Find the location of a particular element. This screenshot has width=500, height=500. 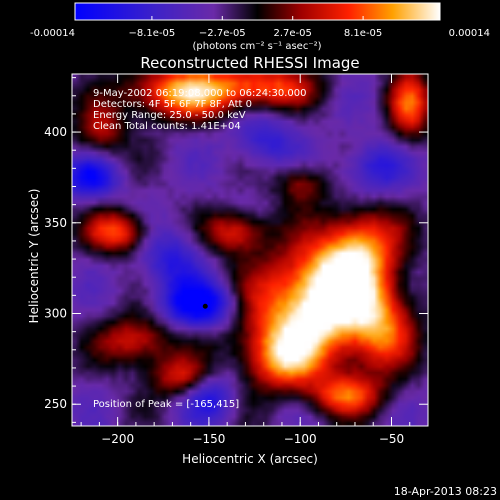

footer-timestamp: 18-Apr-2013 08:23 is located at coordinates (445, 491).